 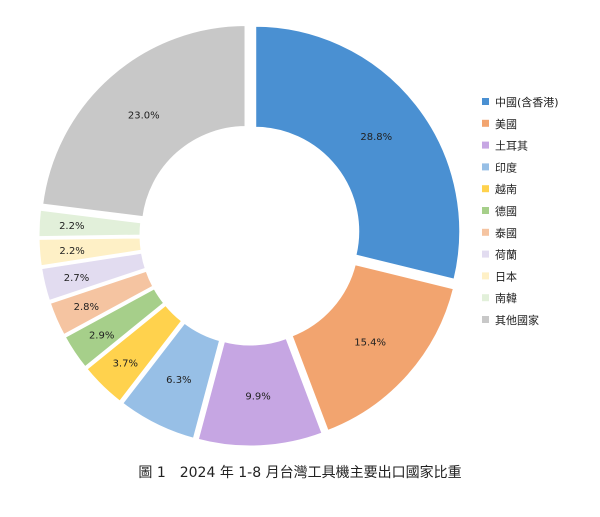 What do you see at coordinates (86, 307) in the screenshot?
I see `data-label-6: 2.8%` at bounding box center [86, 307].